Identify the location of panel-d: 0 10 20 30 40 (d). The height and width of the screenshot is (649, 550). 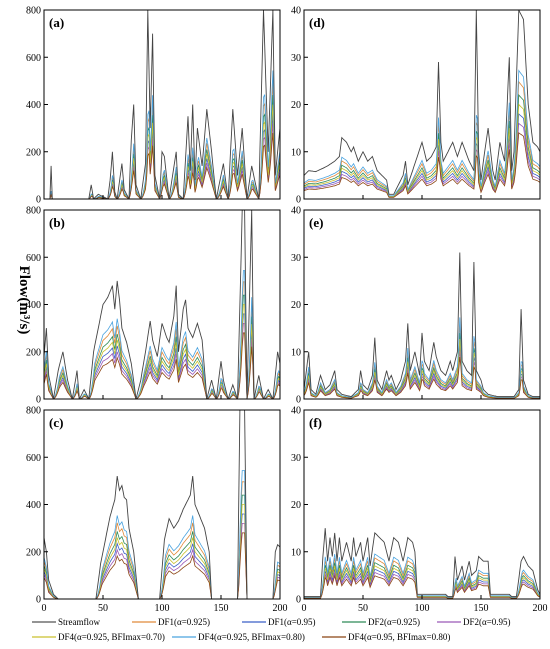
(416, 106).